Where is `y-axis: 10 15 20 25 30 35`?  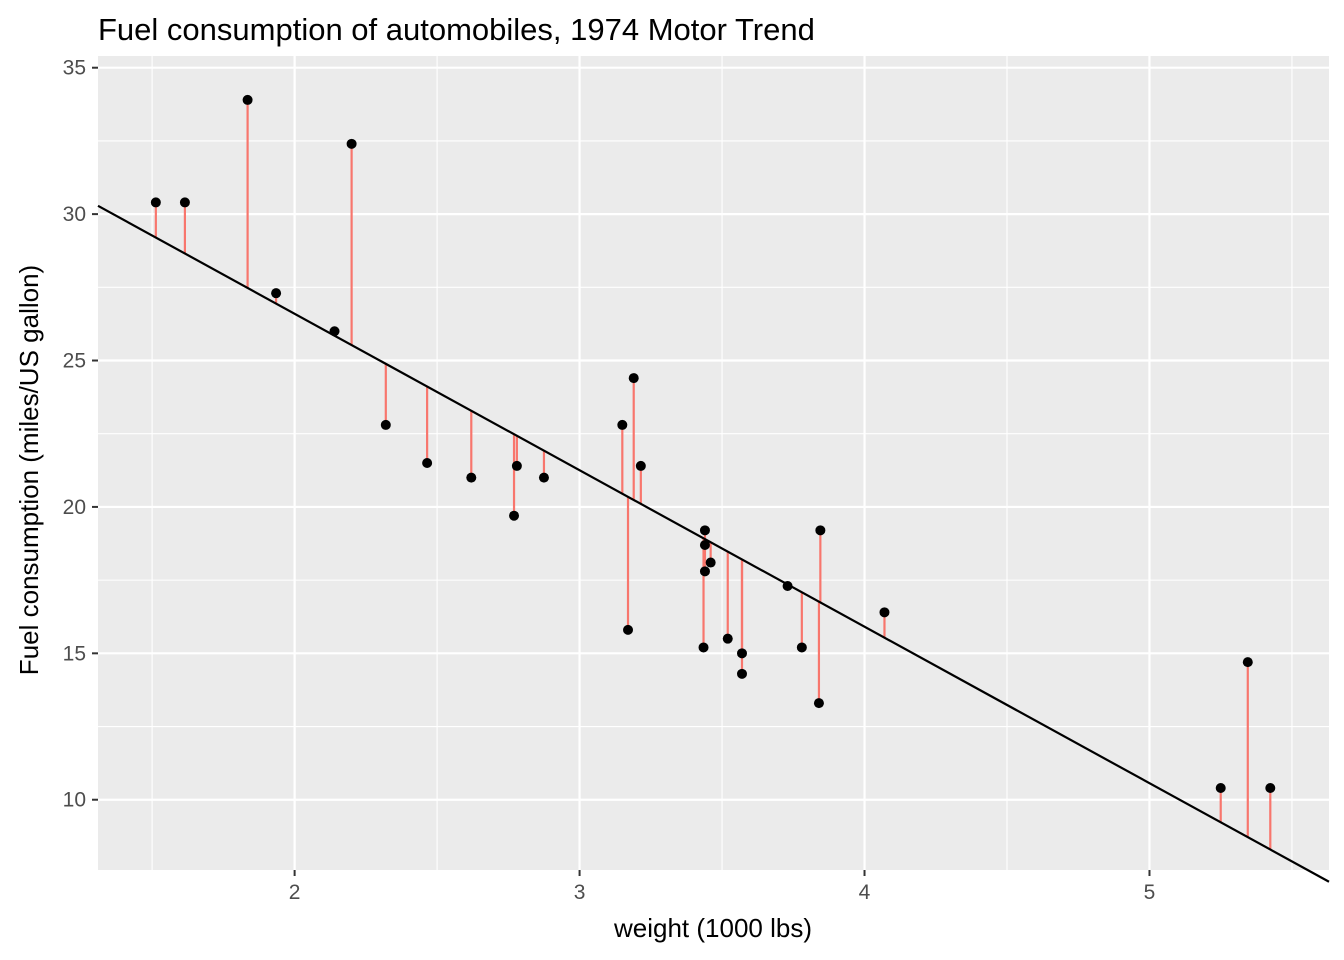 y-axis: 10 15 20 25 30 35 is located at coordinates (80, 434).